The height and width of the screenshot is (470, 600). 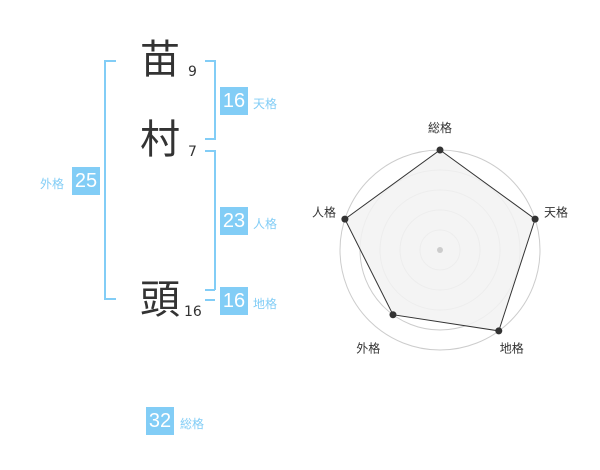 I want to click on axis-label: 地格, so click(x=512, y=348).